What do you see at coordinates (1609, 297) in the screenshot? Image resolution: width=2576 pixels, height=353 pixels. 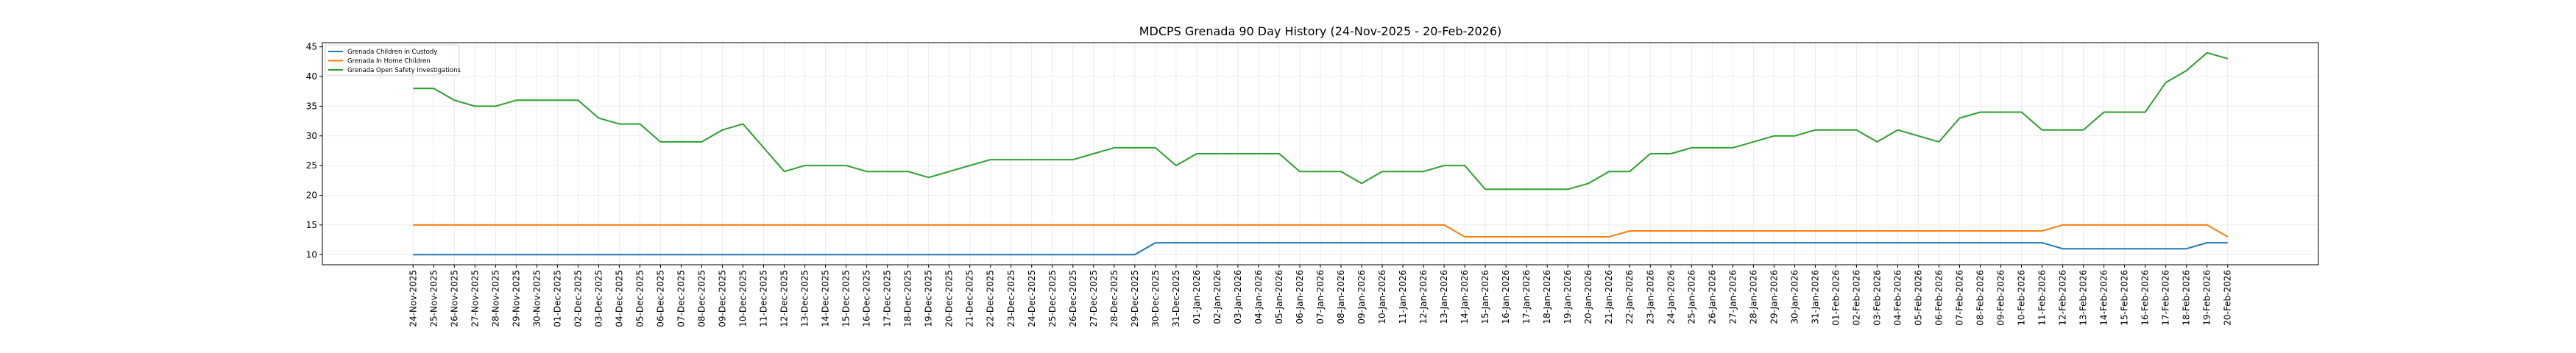 I see `x-tick-label: 21-Jan-2026` at bounding box center [1609, 297].